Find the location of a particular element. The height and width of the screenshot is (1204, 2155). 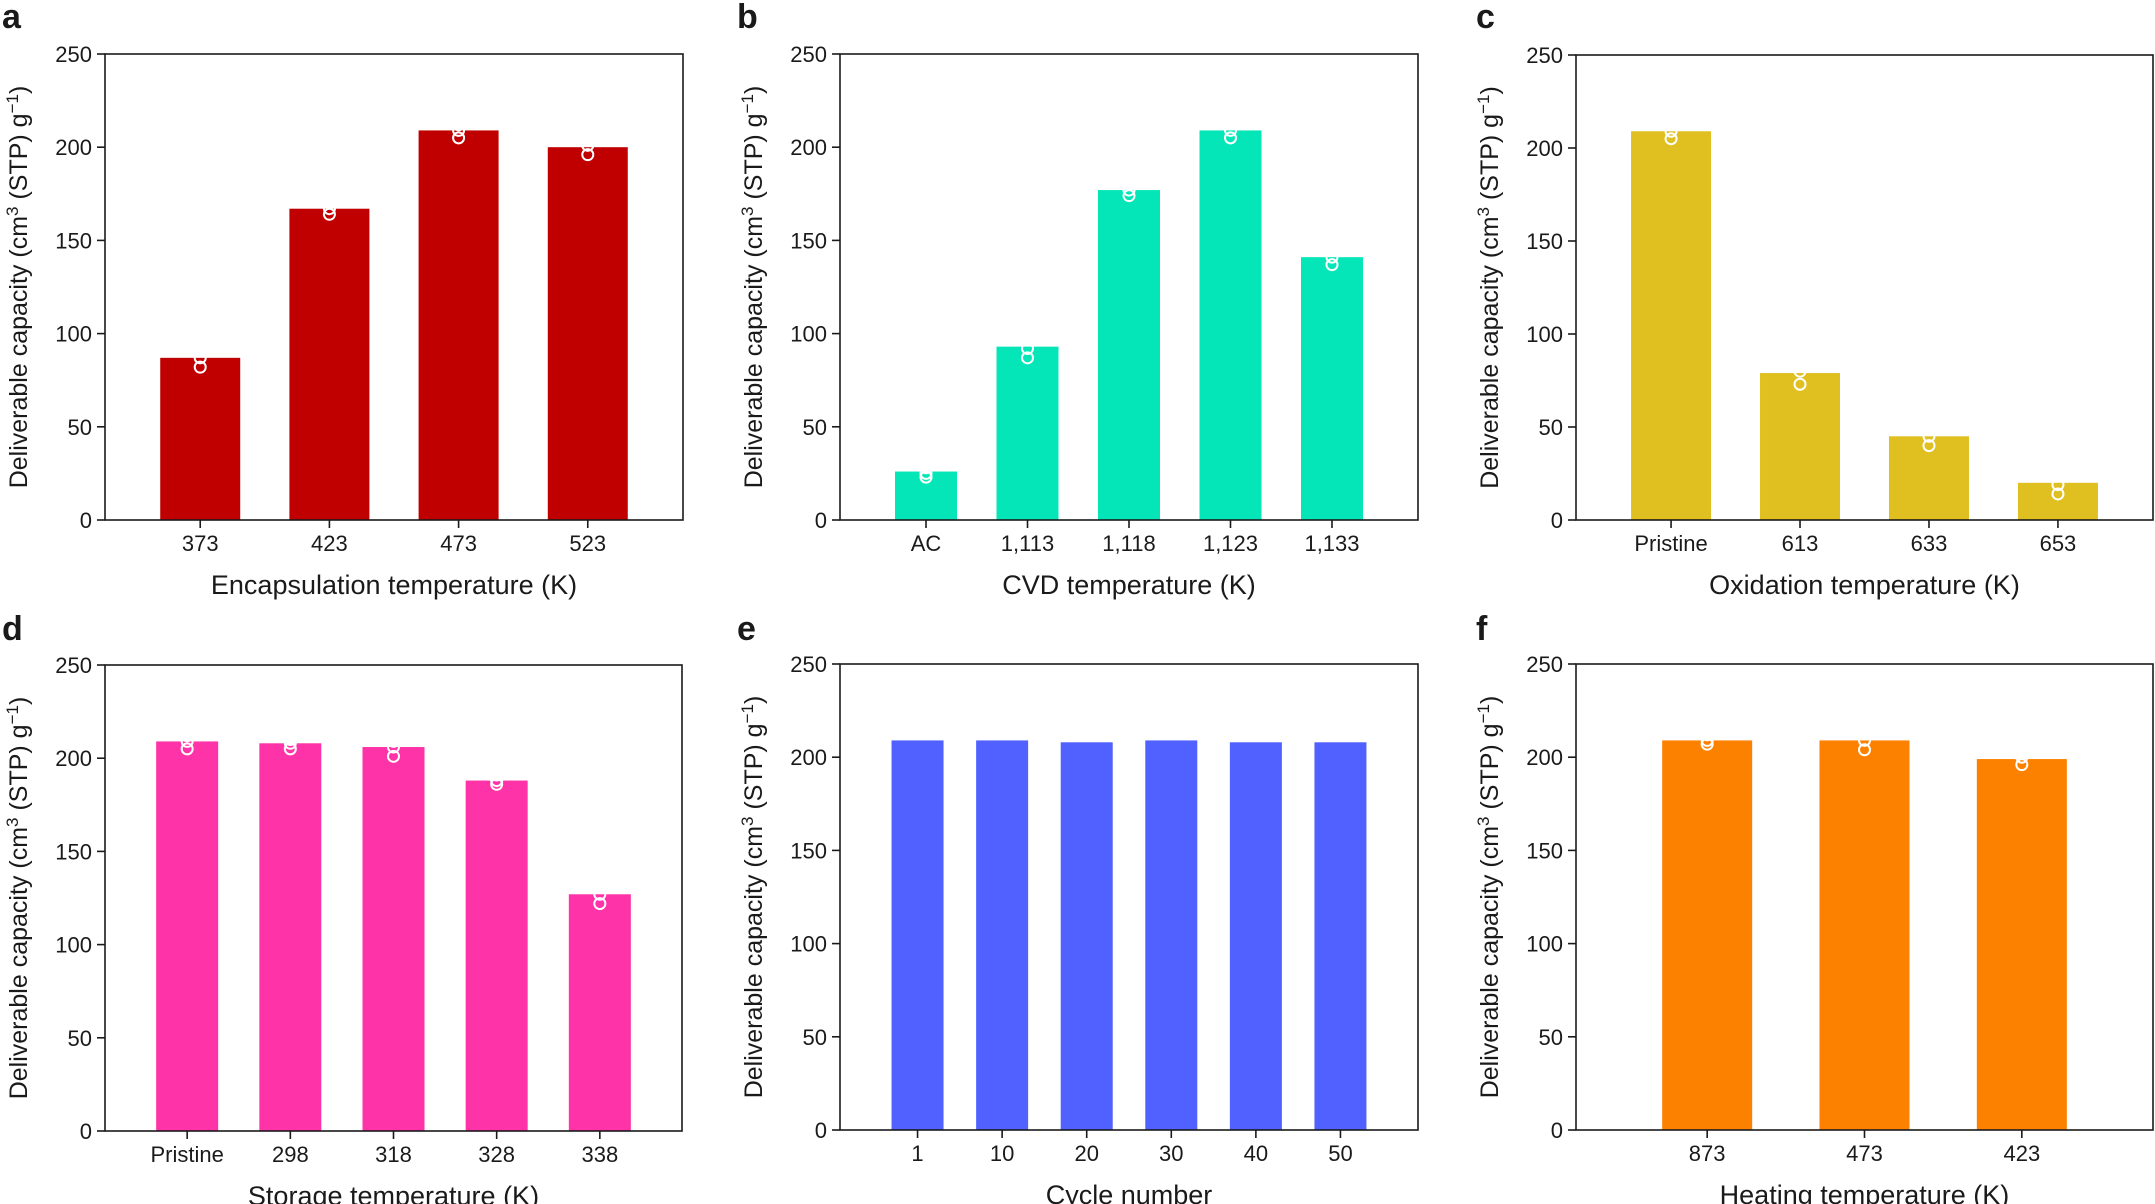

y-axis-title-d: Deliverable capacity (cm3 (STP) g−1) is located at coordinates (18, 898).